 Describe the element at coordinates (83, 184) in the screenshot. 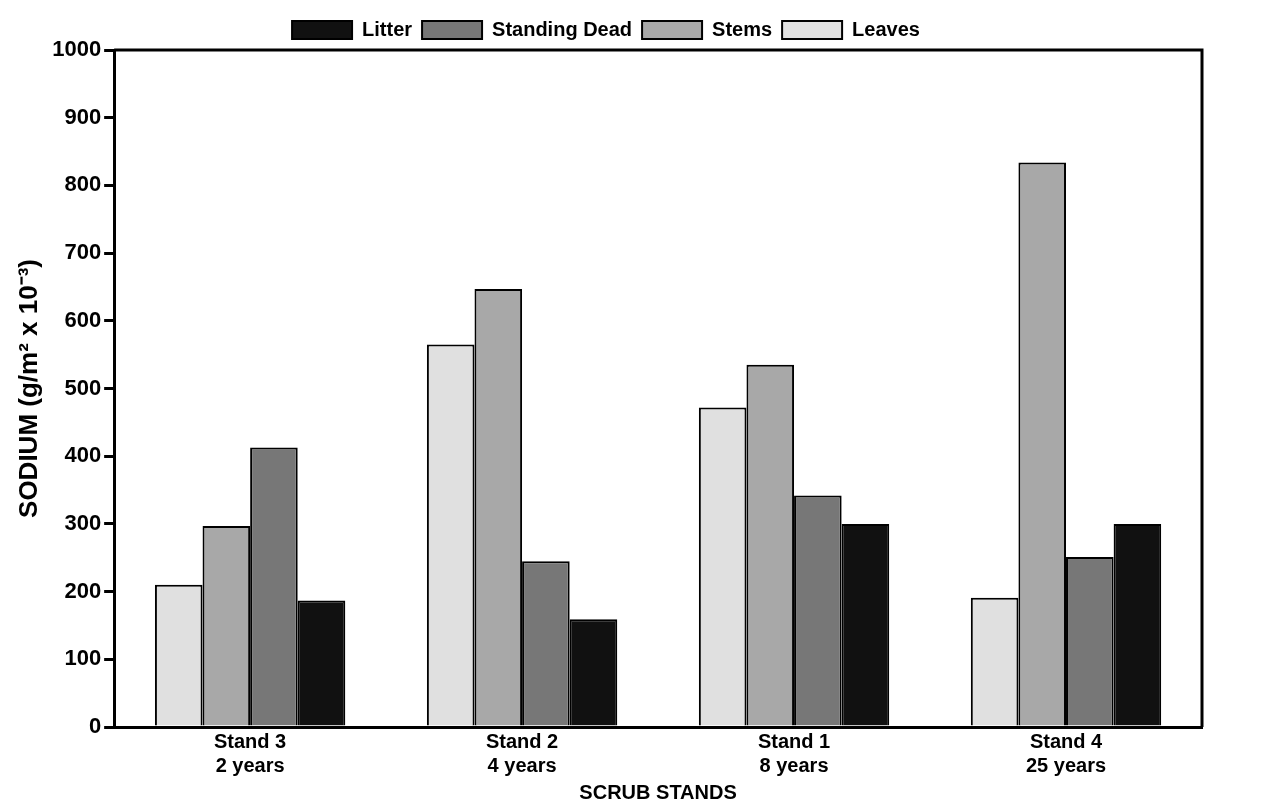

I see `y-tick-label: 800` at that location.